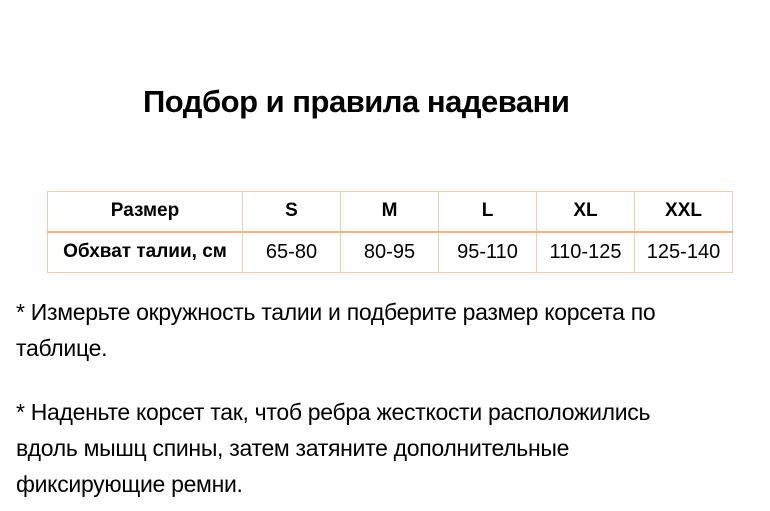  What do you see at coordinates (385, 505) in the screenshot?
I see `bottom-clip-overlay` at bounding box center [385, 505].